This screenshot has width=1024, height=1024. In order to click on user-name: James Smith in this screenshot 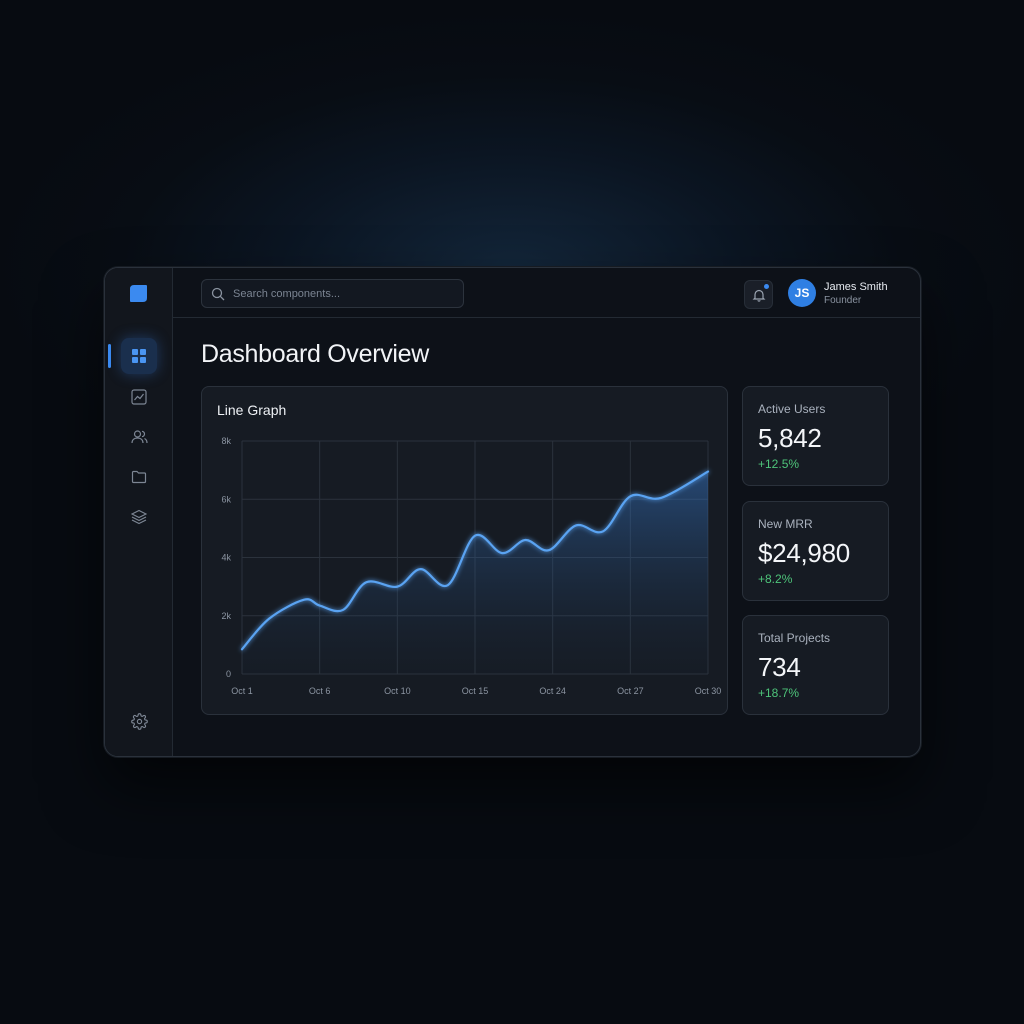, I will do `click(856, 287)`.